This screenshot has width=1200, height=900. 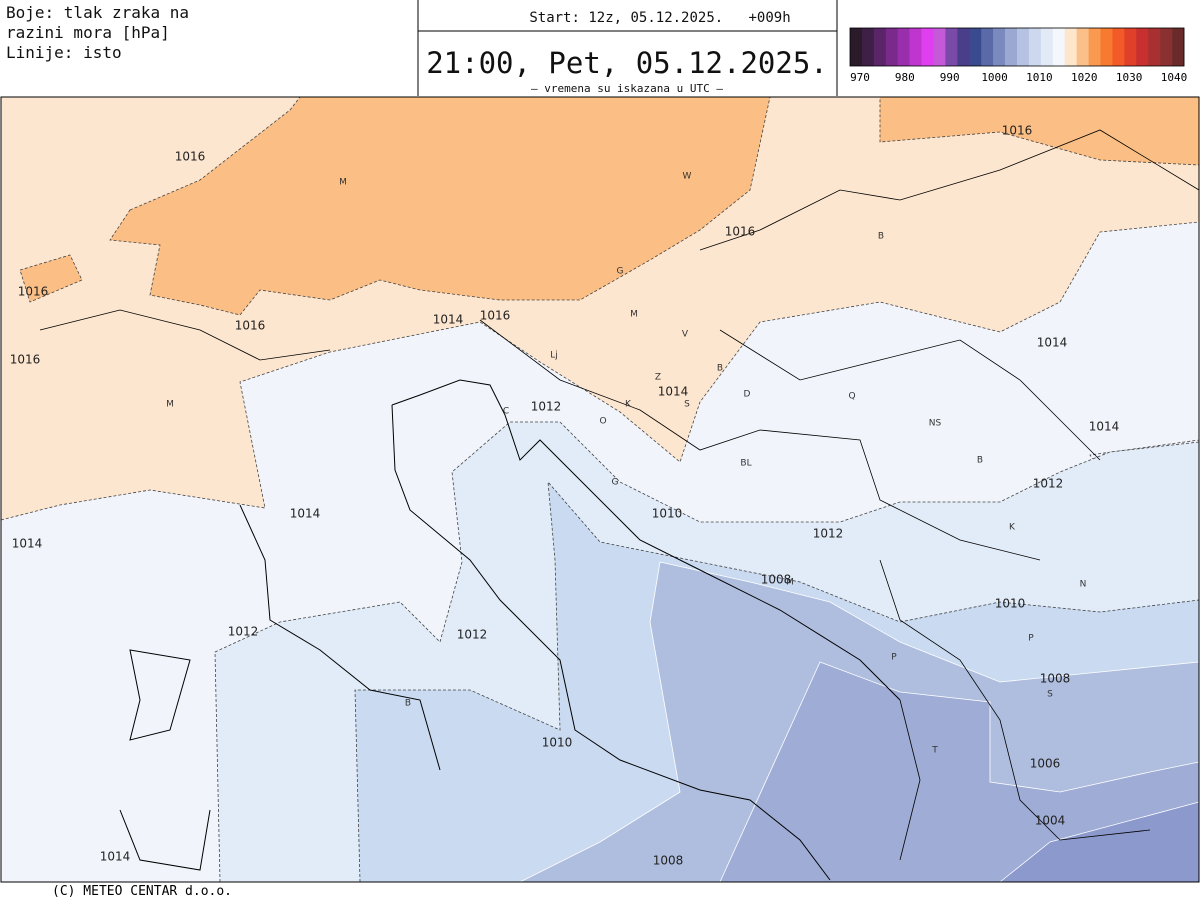 What do you see at coordinates (1084, 77) in the screenshot?
I see `colorbar-label: 1020` at bounding box center [1084, 77].